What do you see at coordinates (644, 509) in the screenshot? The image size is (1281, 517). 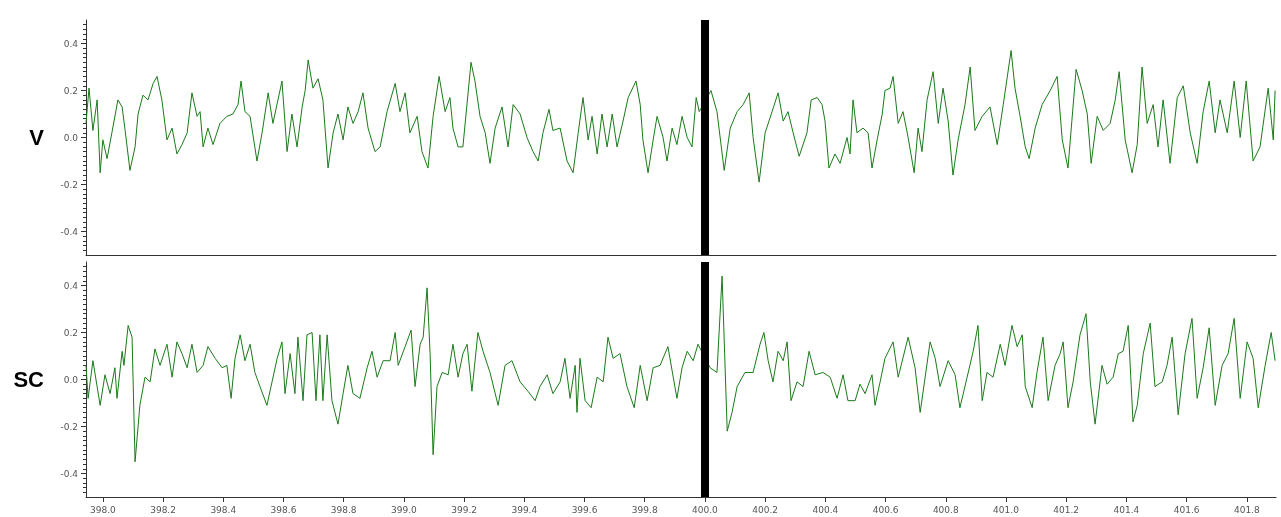 I see `x-tick-label: 399.8` at bounding box center [644, 509].